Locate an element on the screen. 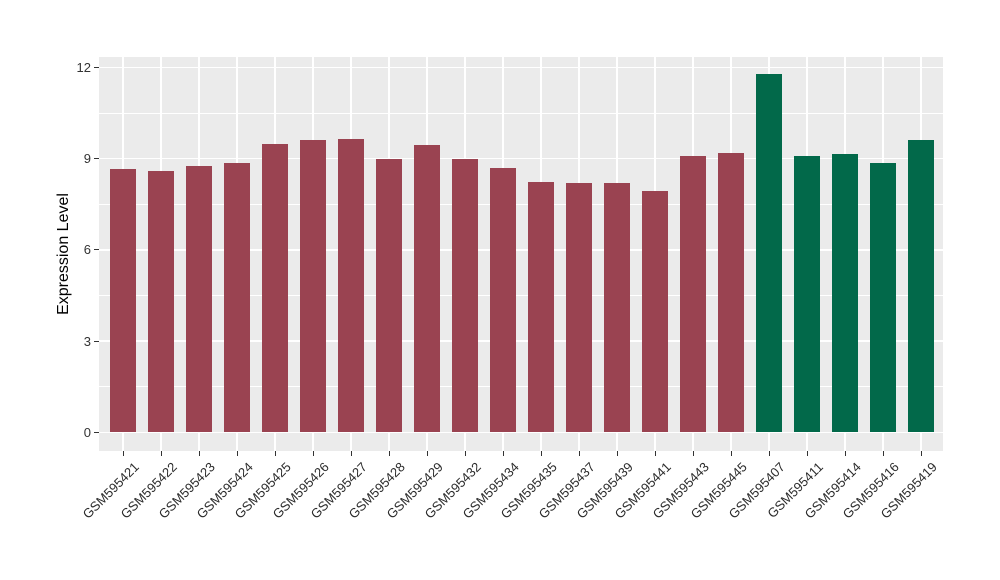 The width and height of the screenshot is (1000, 580). bar-GSM595445 is located at coordinates (731, 292).